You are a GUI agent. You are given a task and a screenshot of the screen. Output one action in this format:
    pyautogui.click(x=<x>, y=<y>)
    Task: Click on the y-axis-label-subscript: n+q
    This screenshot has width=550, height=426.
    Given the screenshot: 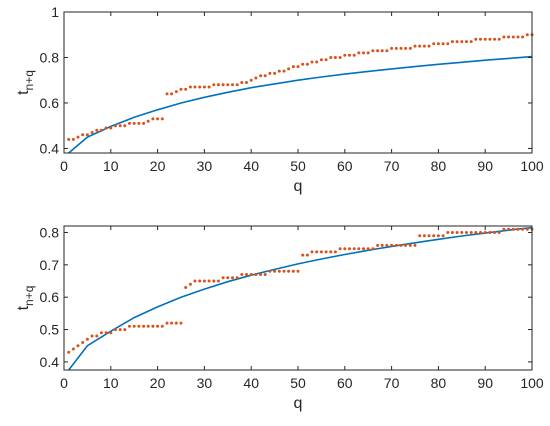 What is the action you would take?
    pyautogui.click(x=29, y=296)
    